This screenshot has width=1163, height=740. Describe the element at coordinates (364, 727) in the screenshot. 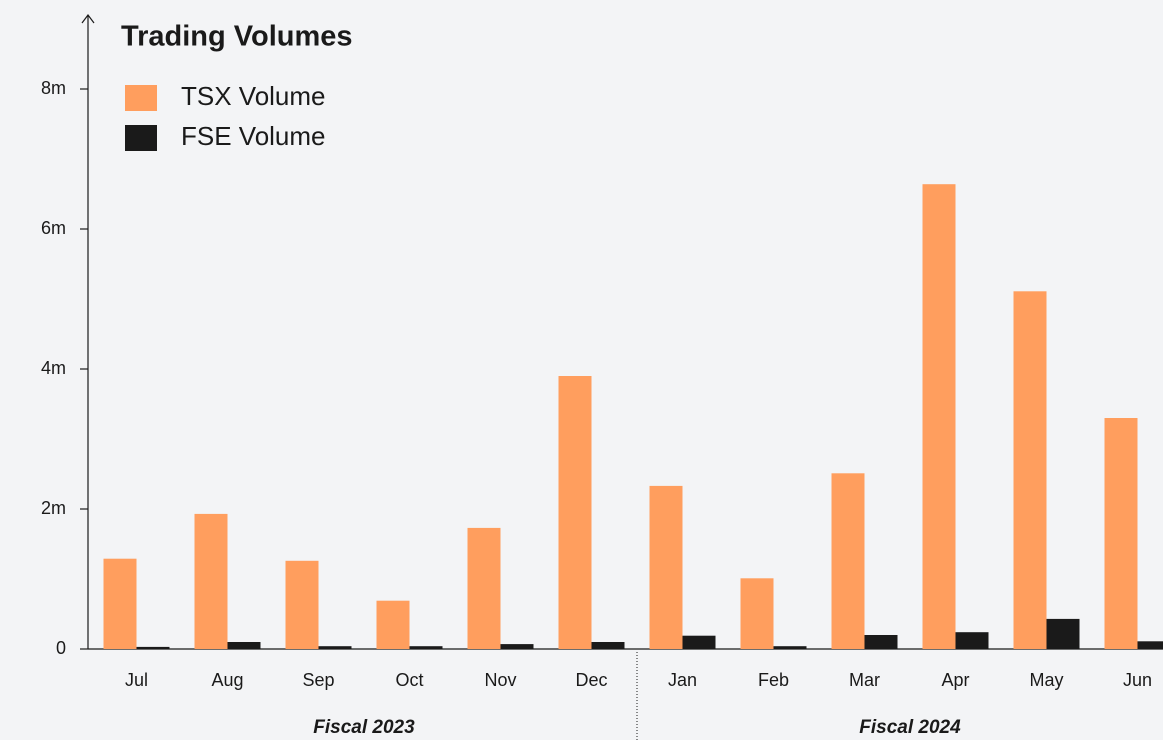

I see `group-label: Fiscal 2023` at that location.